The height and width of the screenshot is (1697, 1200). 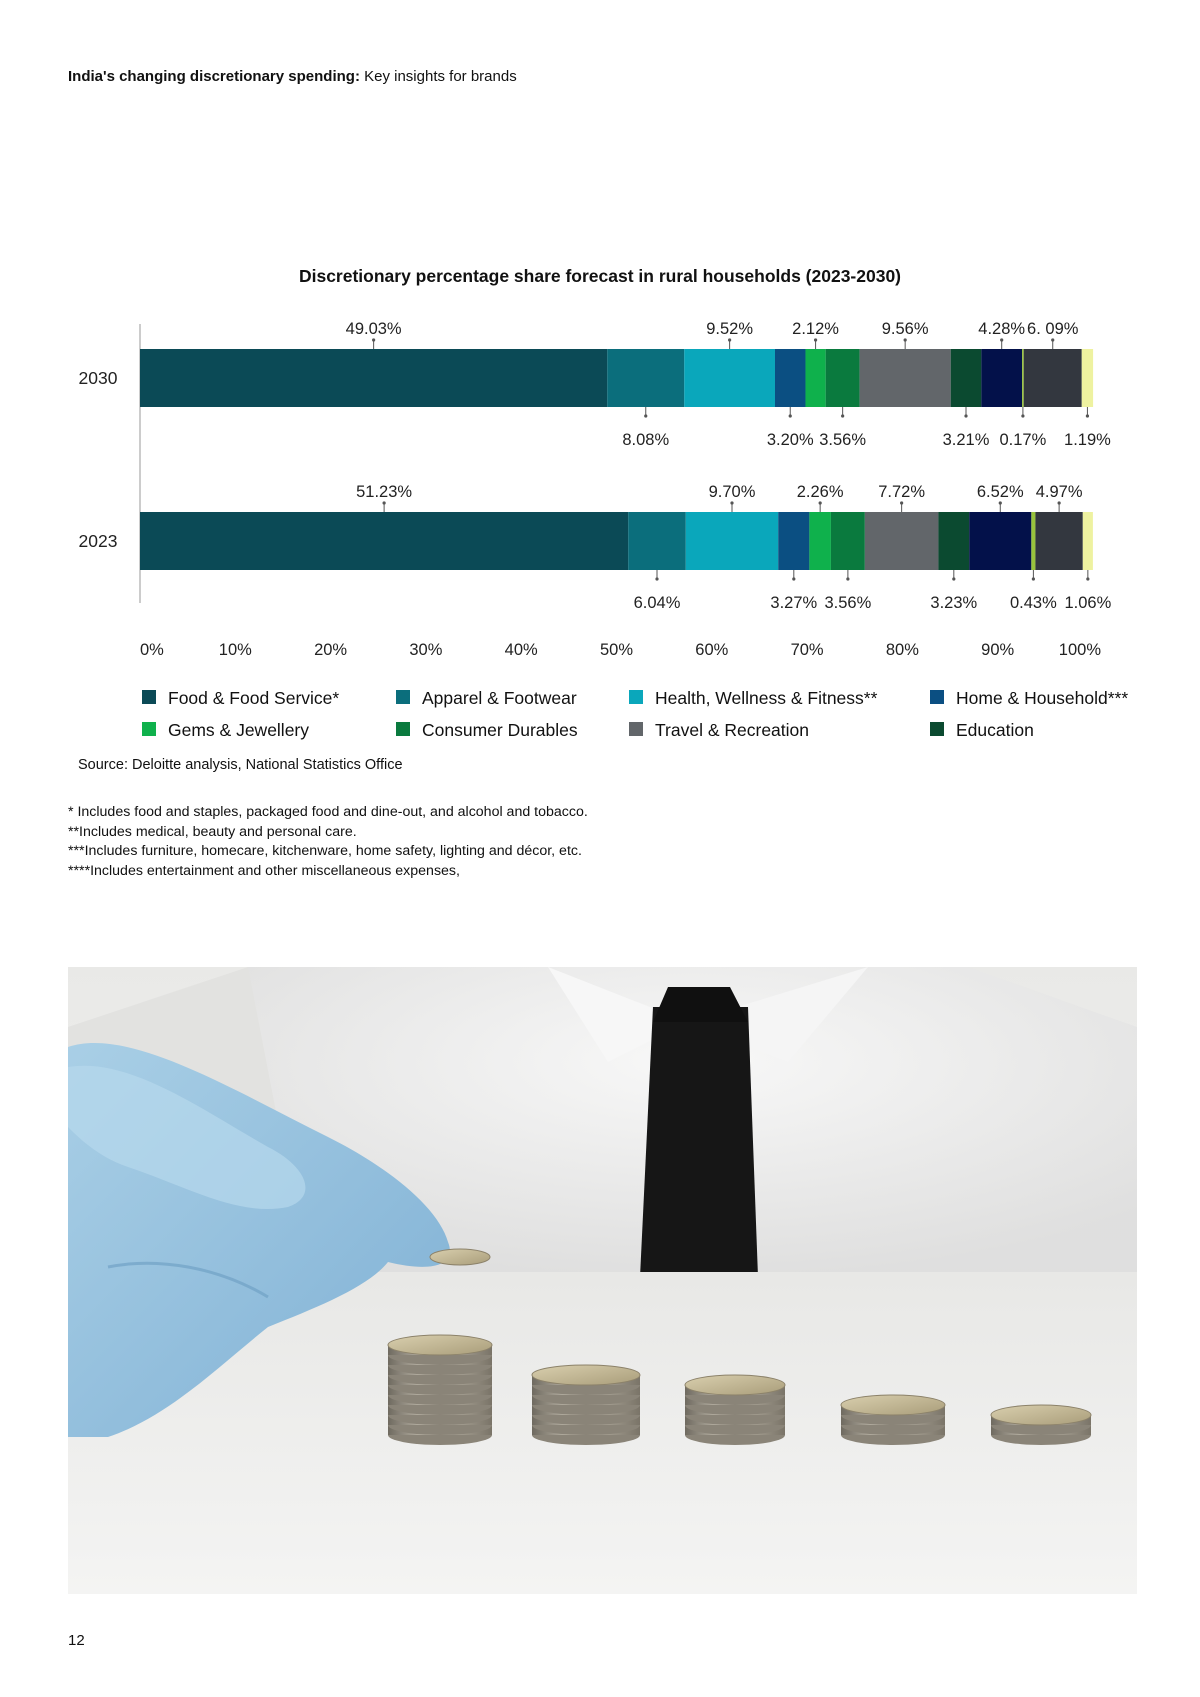 What do you see at coordinates (766, 698) in the screenshot?
I see `legend-label: Health, Wellness & Fitness**` at bounding box center [766, 698].